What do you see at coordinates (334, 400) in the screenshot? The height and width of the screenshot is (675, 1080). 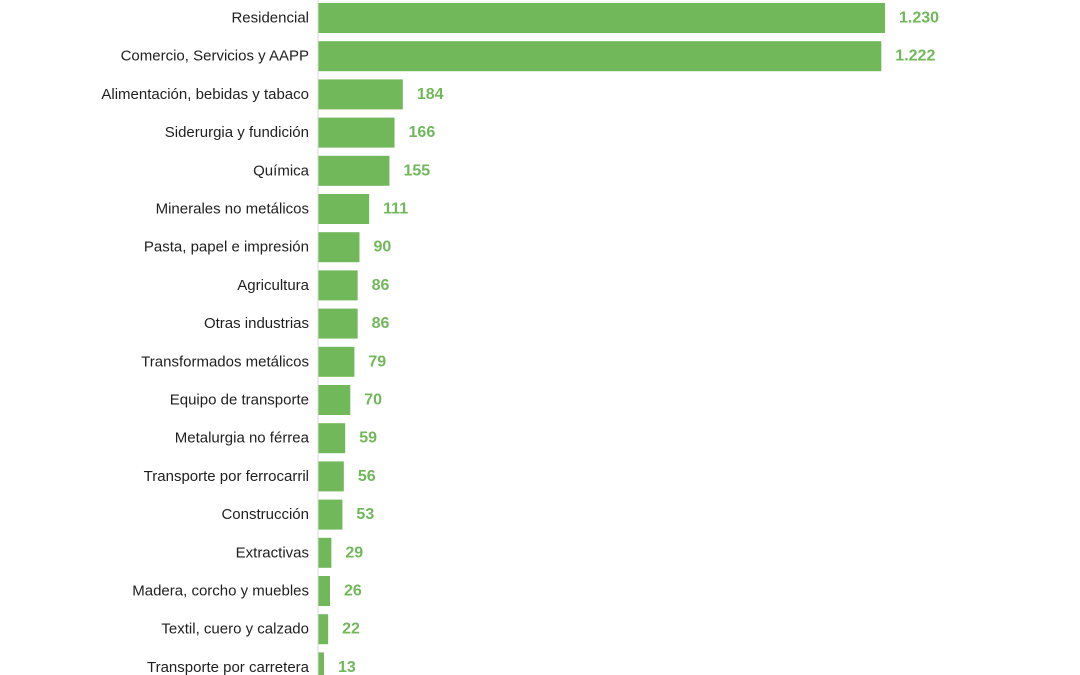 I see `bar-equipo-de-transporte` at bounding box center [334, 400].